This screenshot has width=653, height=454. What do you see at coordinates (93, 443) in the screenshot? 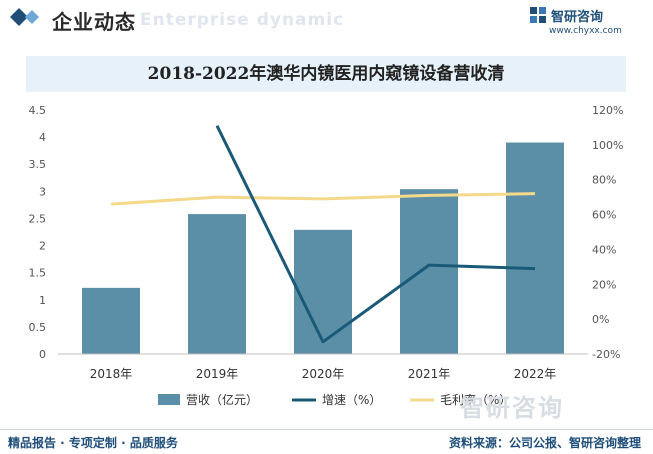
I see `footer-slogan: 精品报告 · 专项定制 · 品质服务` at bounding box center [93, 443].